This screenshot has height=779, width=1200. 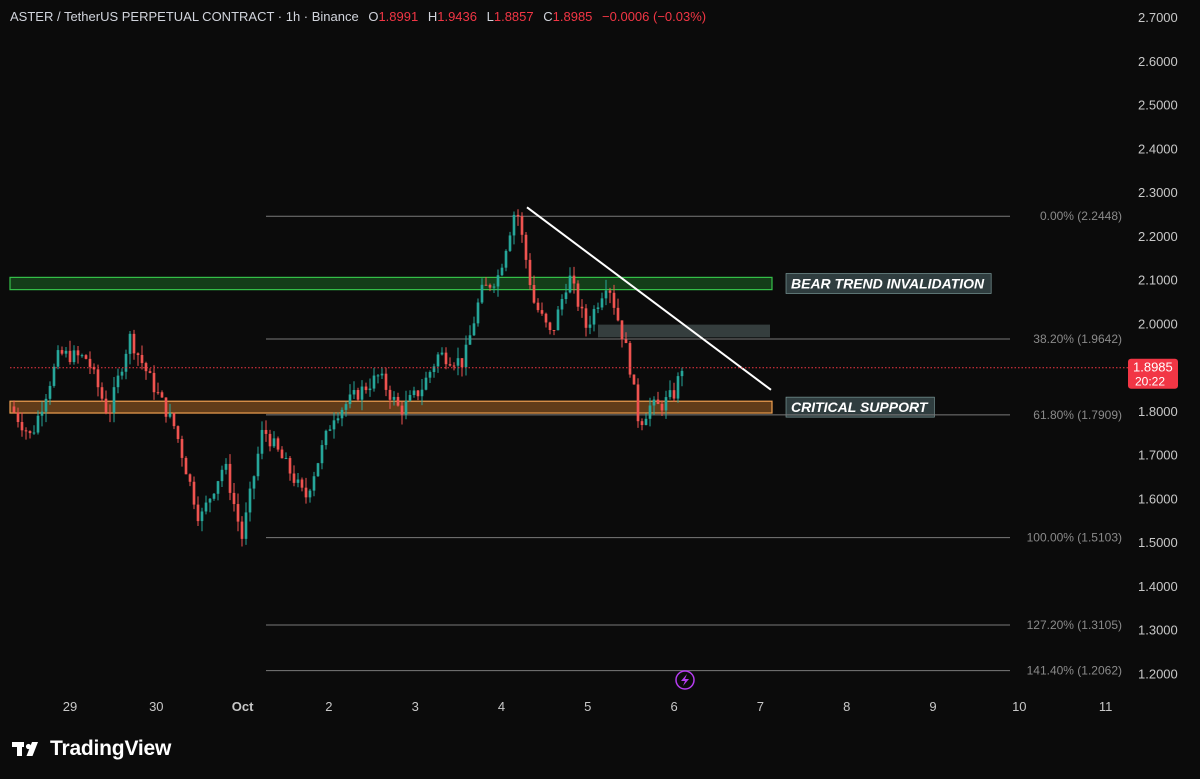 I want to click on fib-label: 61.80% (1.7909), so click(x=1077, y=415).